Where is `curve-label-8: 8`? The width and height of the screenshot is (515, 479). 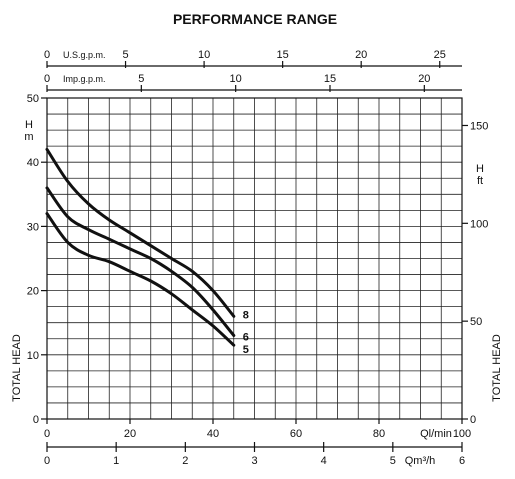
curve-label-8: 8 is located at coordinates (246, 315).